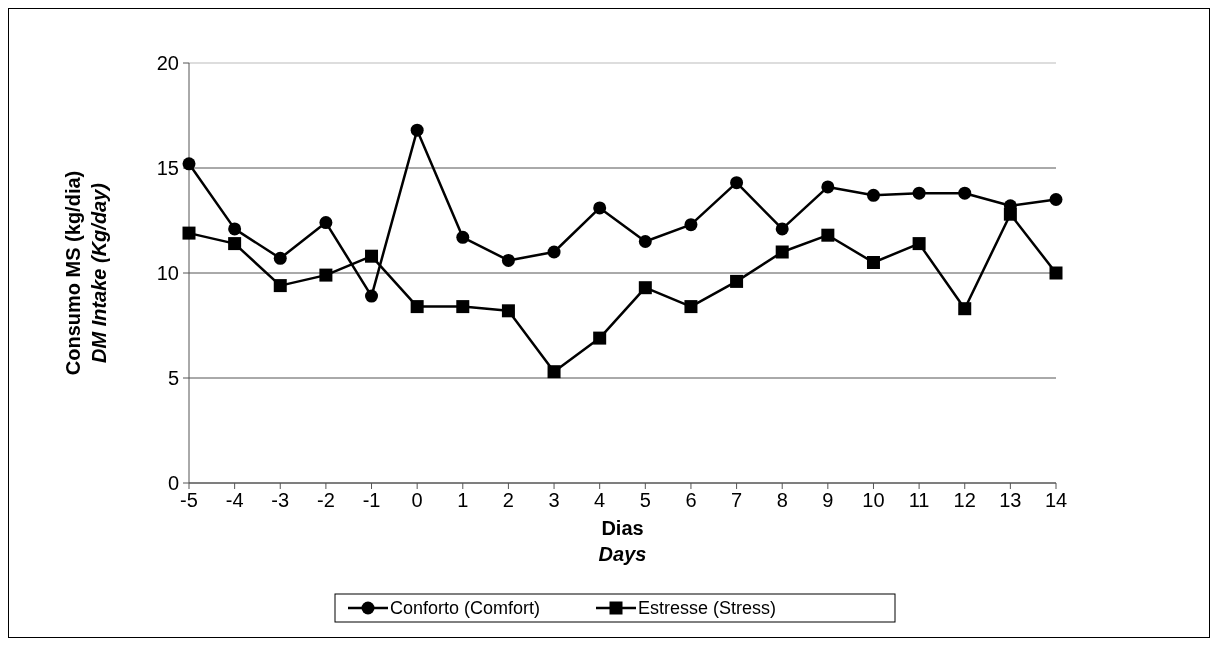 The height and width of the screenshot is (646, 1218). I want to click on x-tick-label: 1, so click(463, 500).